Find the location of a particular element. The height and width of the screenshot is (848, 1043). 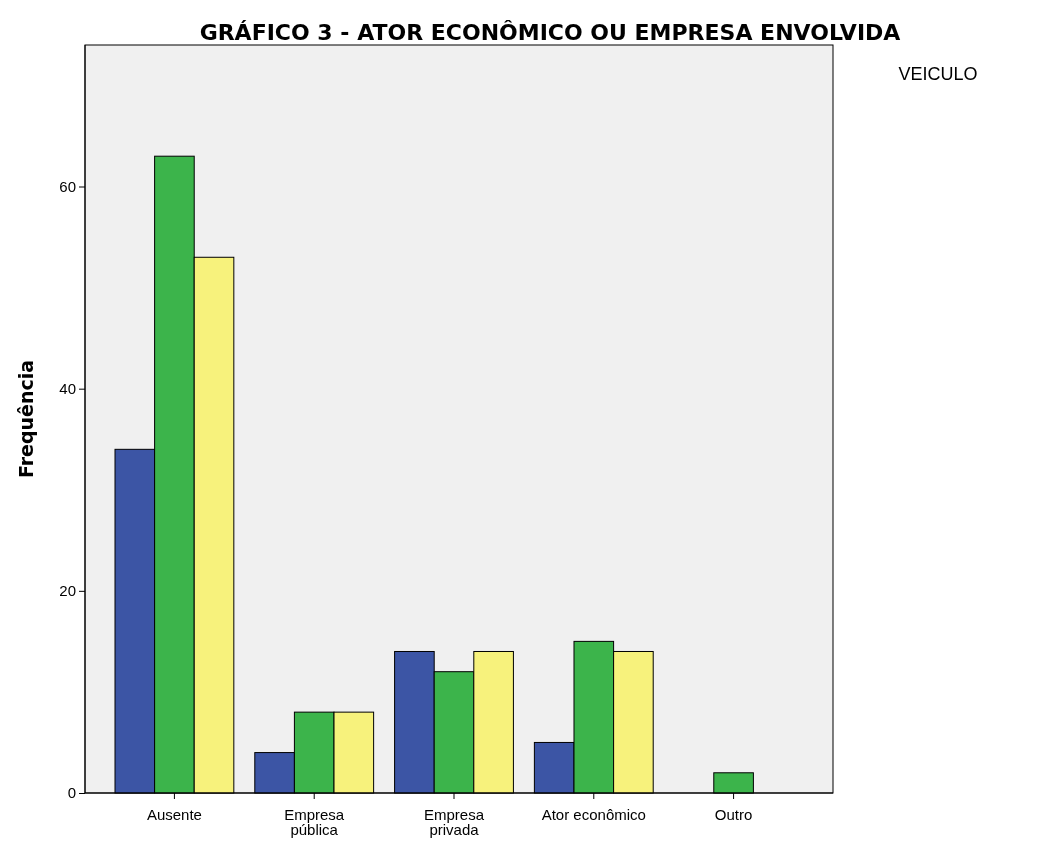

x-tick-label: Ausente is located at coordinates (174, 814).